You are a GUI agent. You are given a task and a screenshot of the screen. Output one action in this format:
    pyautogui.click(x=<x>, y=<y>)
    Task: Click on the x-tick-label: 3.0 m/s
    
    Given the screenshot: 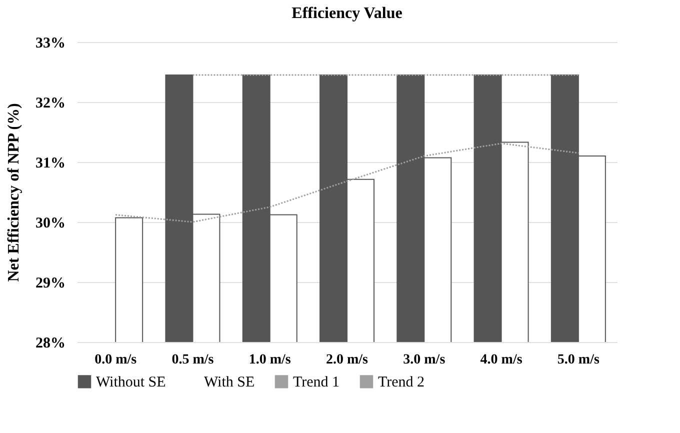 What is the action you would take?
    pyautogui.click(x=424, y=360)
    